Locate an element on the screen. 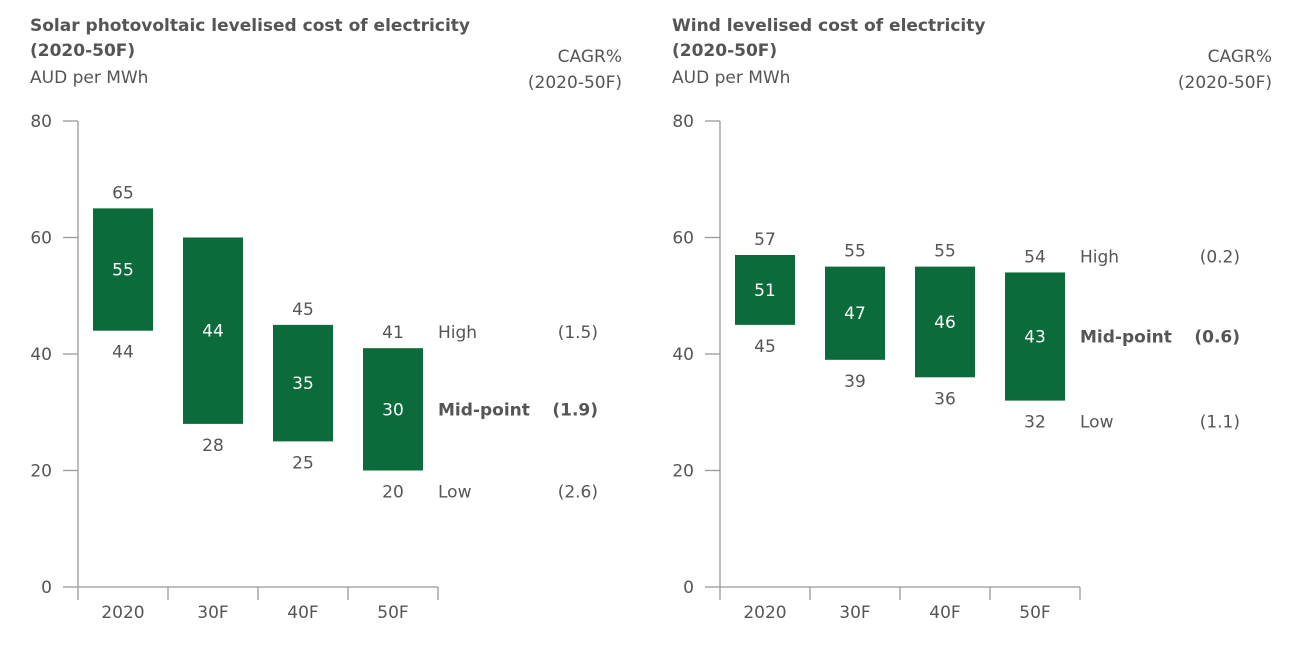 The image size is (1300, 650). mid-label: 51 is located at coordinates (765, 291).